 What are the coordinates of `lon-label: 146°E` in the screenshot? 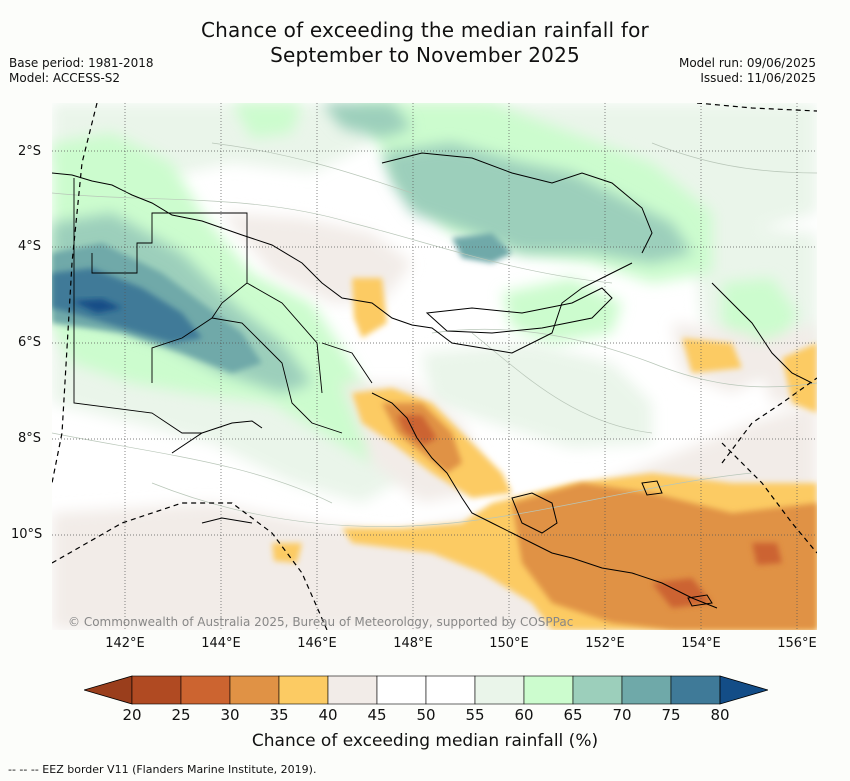 It's located at (317, 643).